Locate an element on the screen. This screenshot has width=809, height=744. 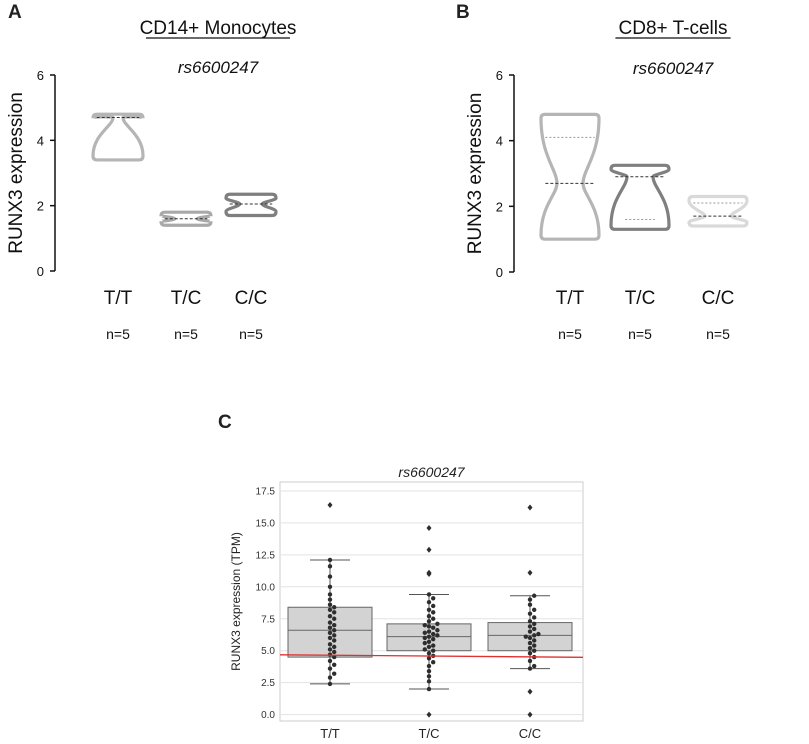
x-category-label: T/C is located at coordinates (429, 733).